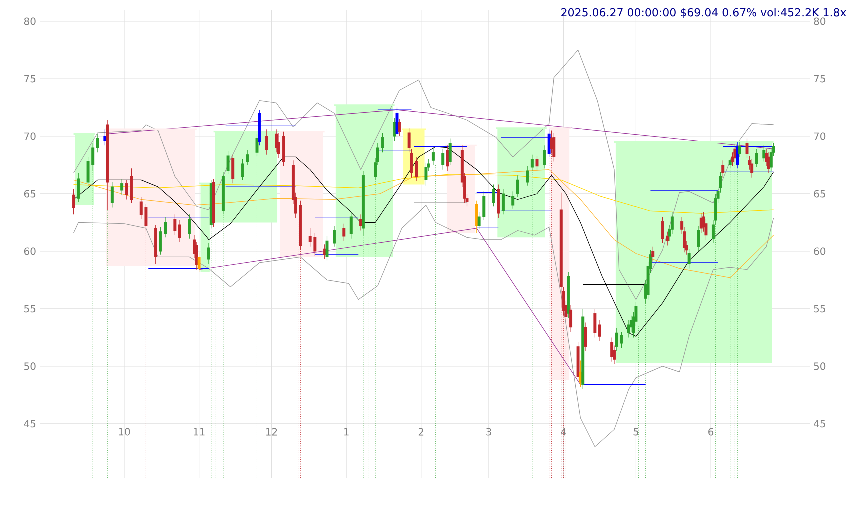 The image size is (850, 505). Describe the element at coordinates (30, 424) in the screenshot. I see `y-tick-label: 45` at that location.